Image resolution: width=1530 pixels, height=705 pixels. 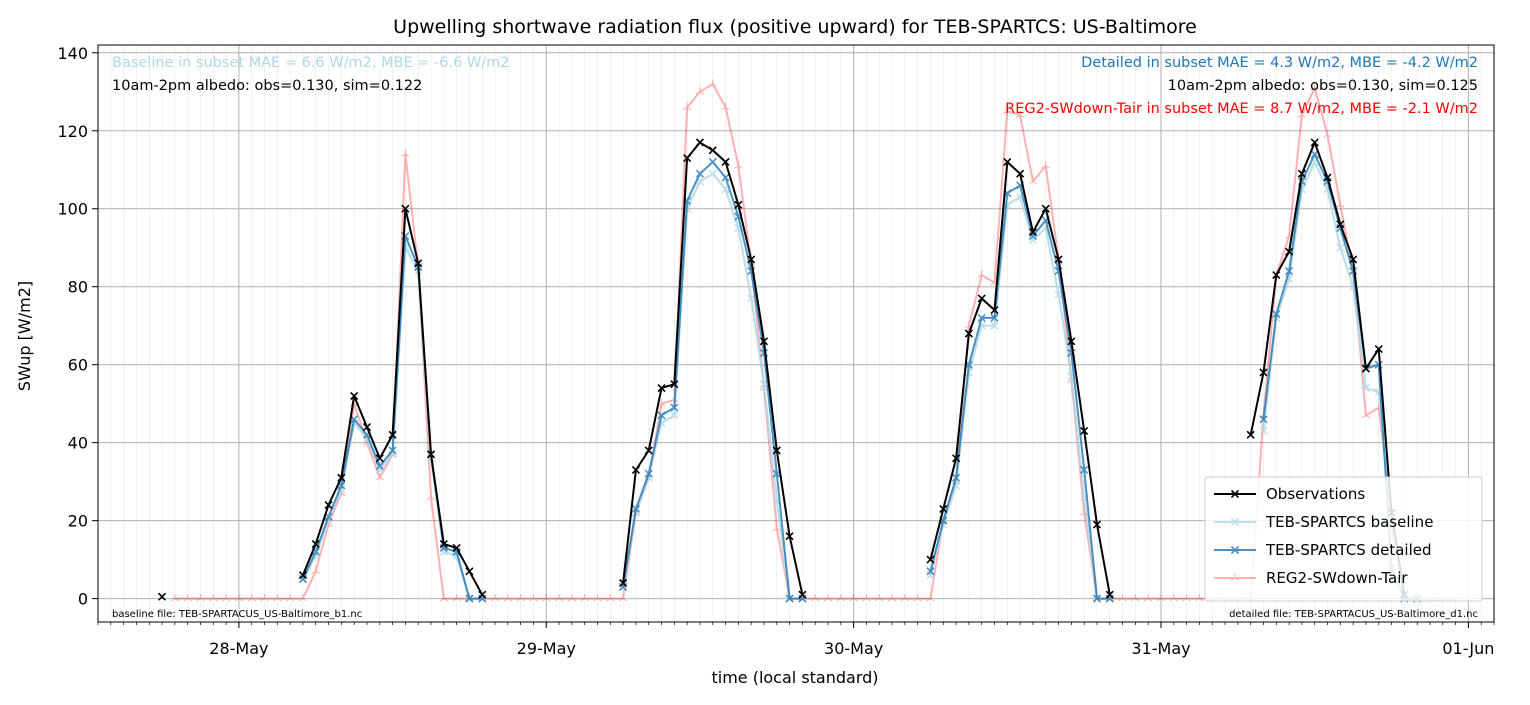 What do you see at coordinates (1235, 494) in the screenshot?
I see `legend-handle-observations` at bounding box center [1235, 494].